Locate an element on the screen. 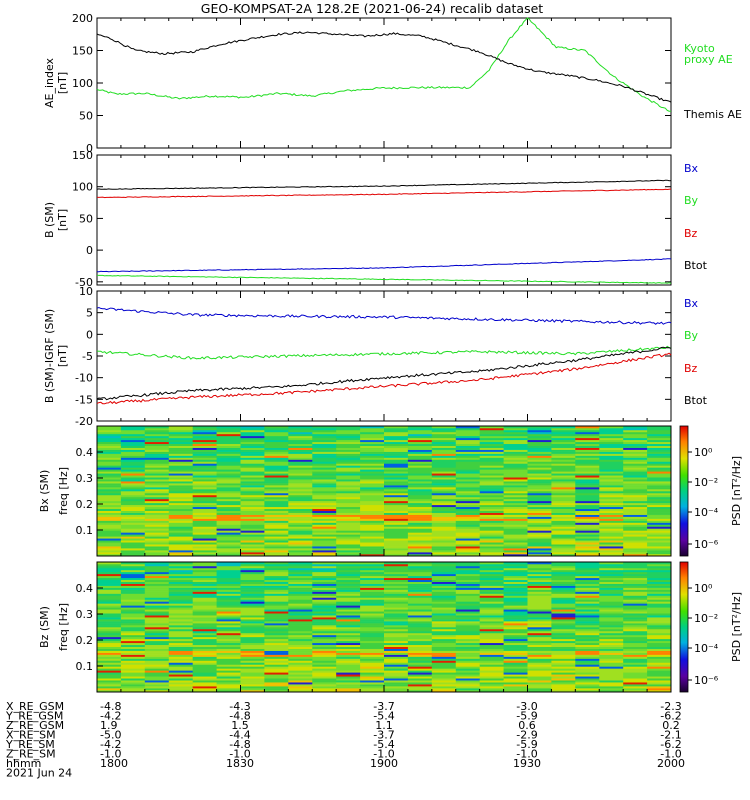 The height and width of the screenshot is (800, 750). legend-entry: By is located at coordinates (691, 335).